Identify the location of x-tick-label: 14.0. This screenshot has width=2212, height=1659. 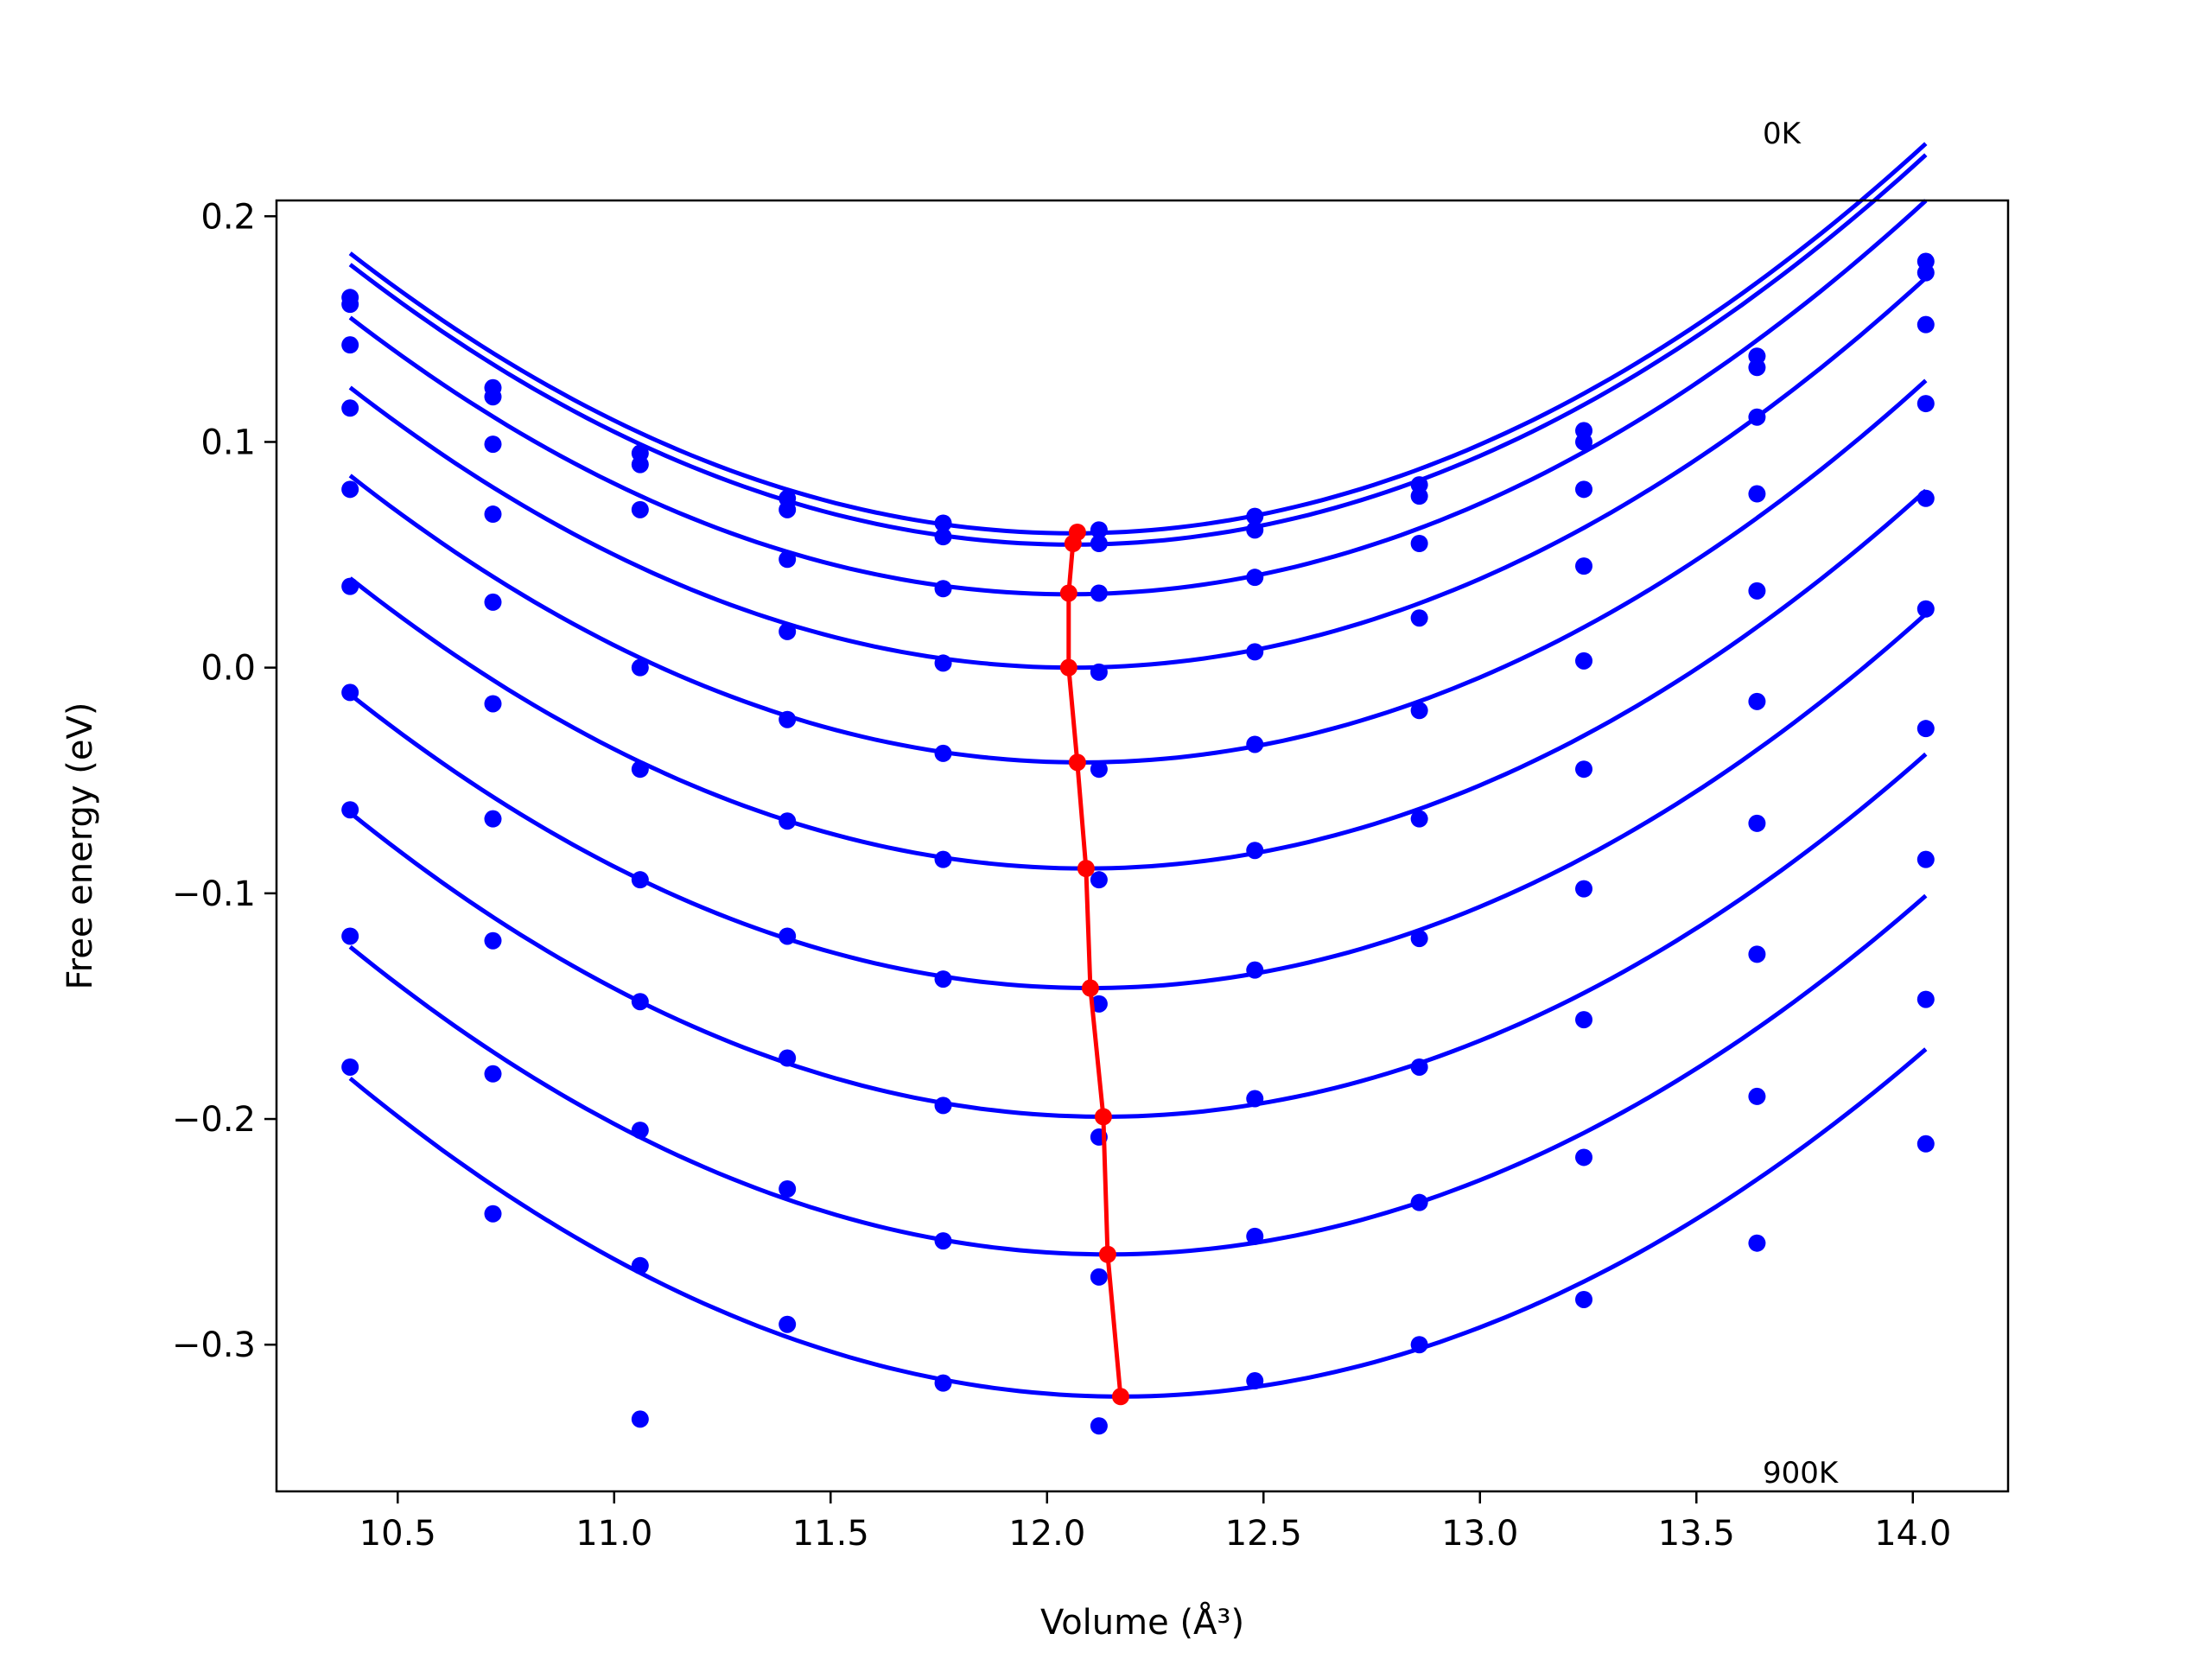
(1912, 1534).